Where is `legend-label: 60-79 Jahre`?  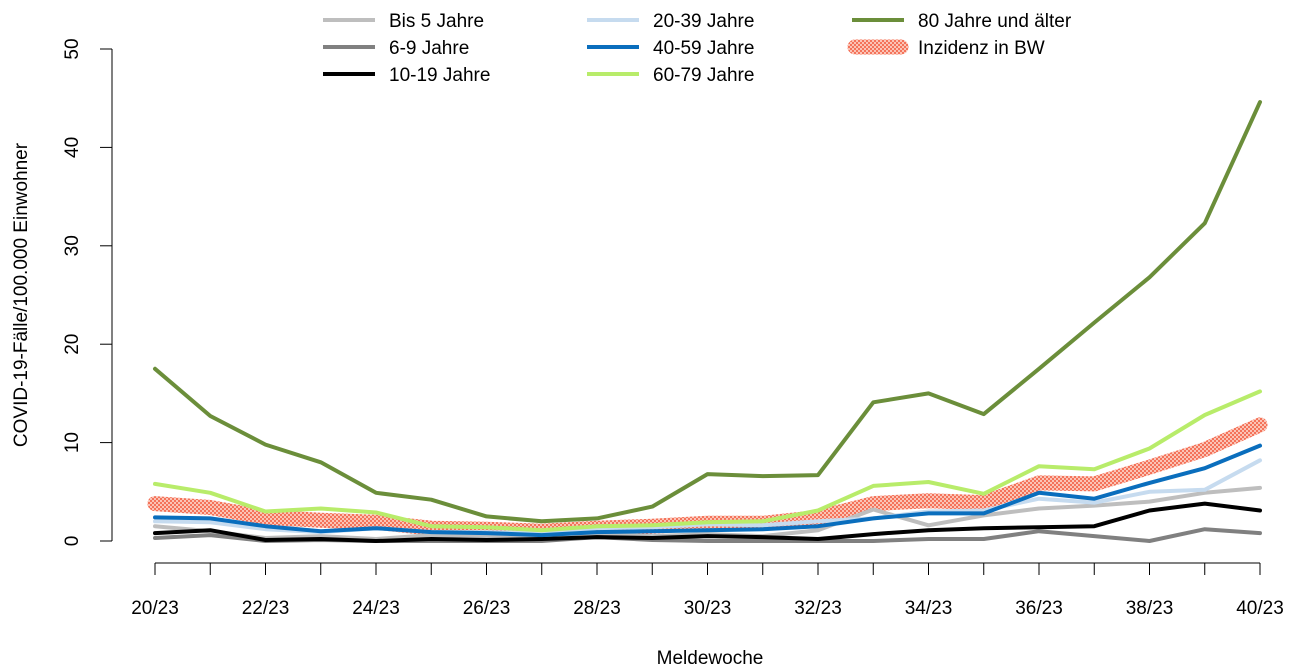
legend-label: 60-79 Jahre is located at coordinates (703, 75).